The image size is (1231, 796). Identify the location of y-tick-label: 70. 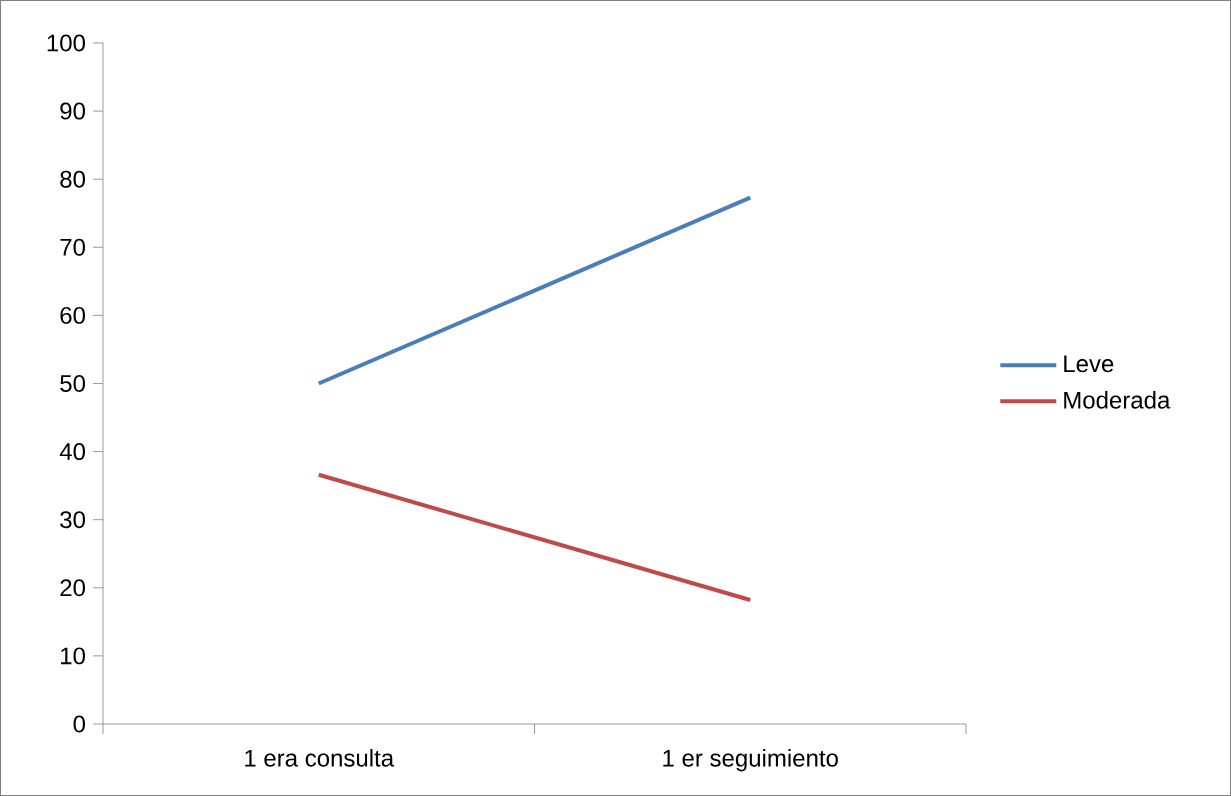
(73, 247).